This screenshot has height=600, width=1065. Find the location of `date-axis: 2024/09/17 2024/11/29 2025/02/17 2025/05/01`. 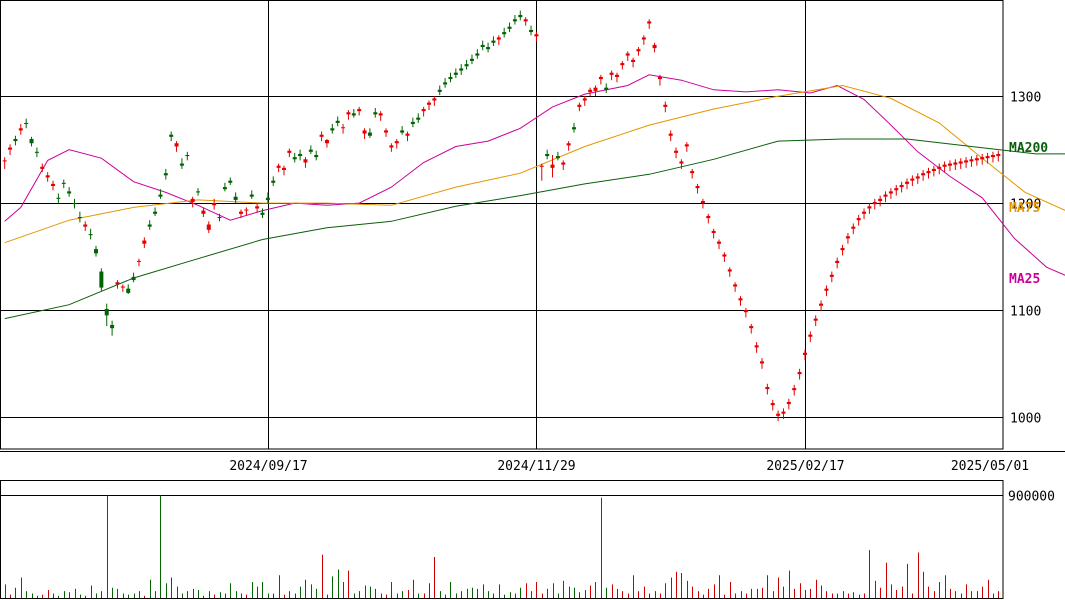

date-axis: 2024/09/17 2024/11/29 2025/02/17 2025/05/01 is located at coordinates (629, 466).